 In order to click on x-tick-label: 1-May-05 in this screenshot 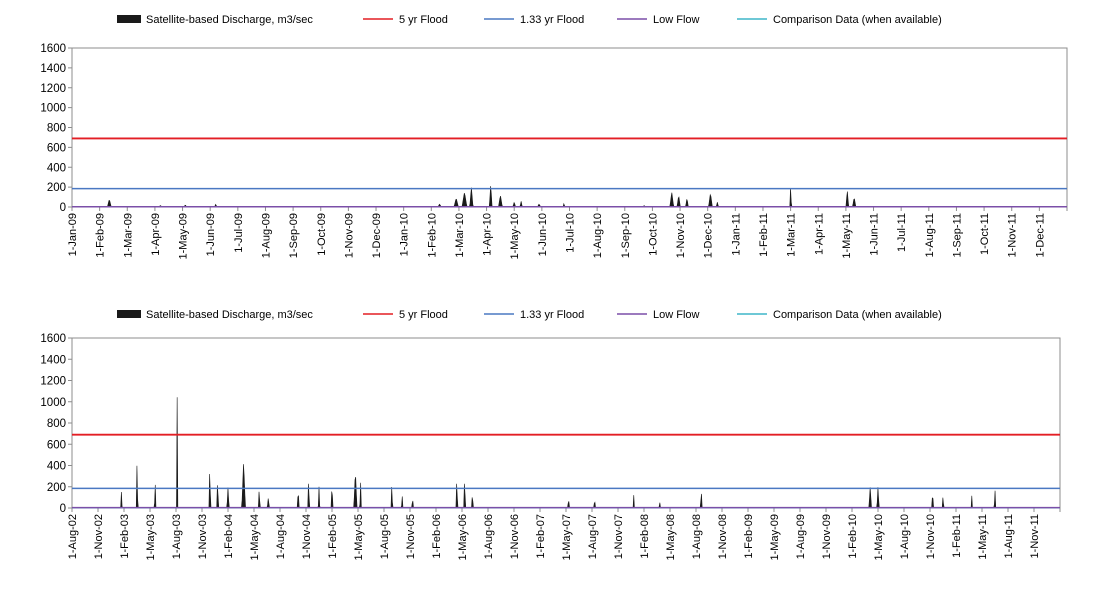, I will do `click(359, 537)`.